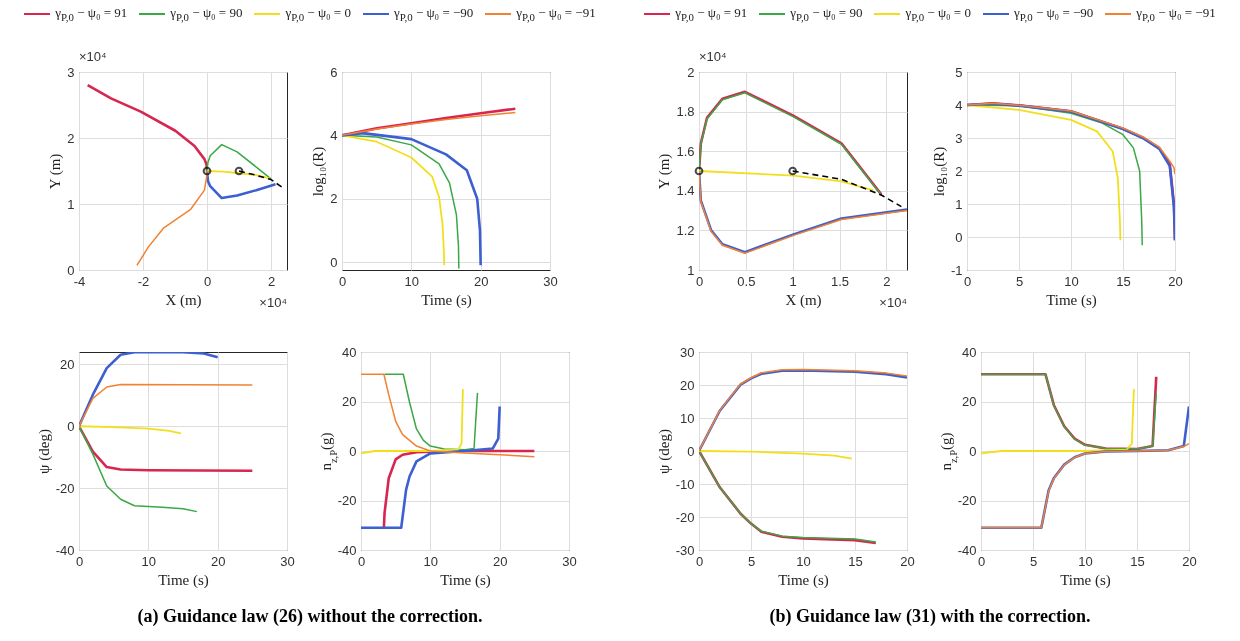  Describe the element at coordinates (930, 616) in the screenshot. I see `text: (b) Guidance law (31) with the correction.` at that location.